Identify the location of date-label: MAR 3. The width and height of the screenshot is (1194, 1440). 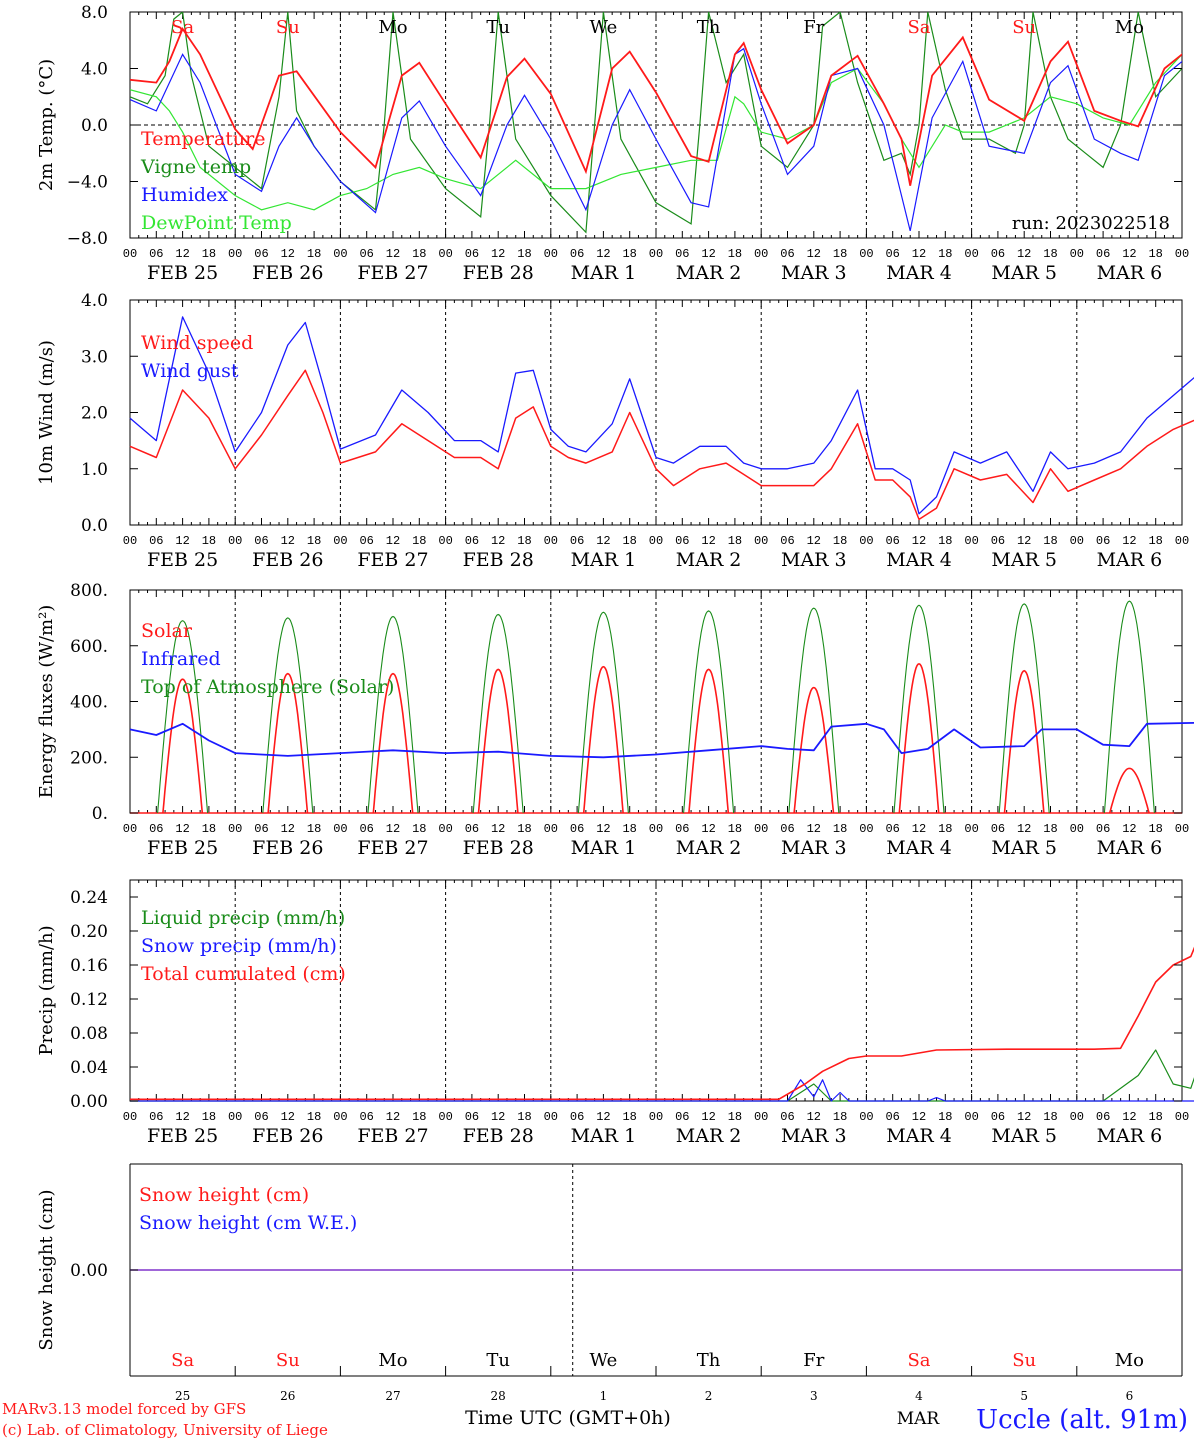
(814, 273).